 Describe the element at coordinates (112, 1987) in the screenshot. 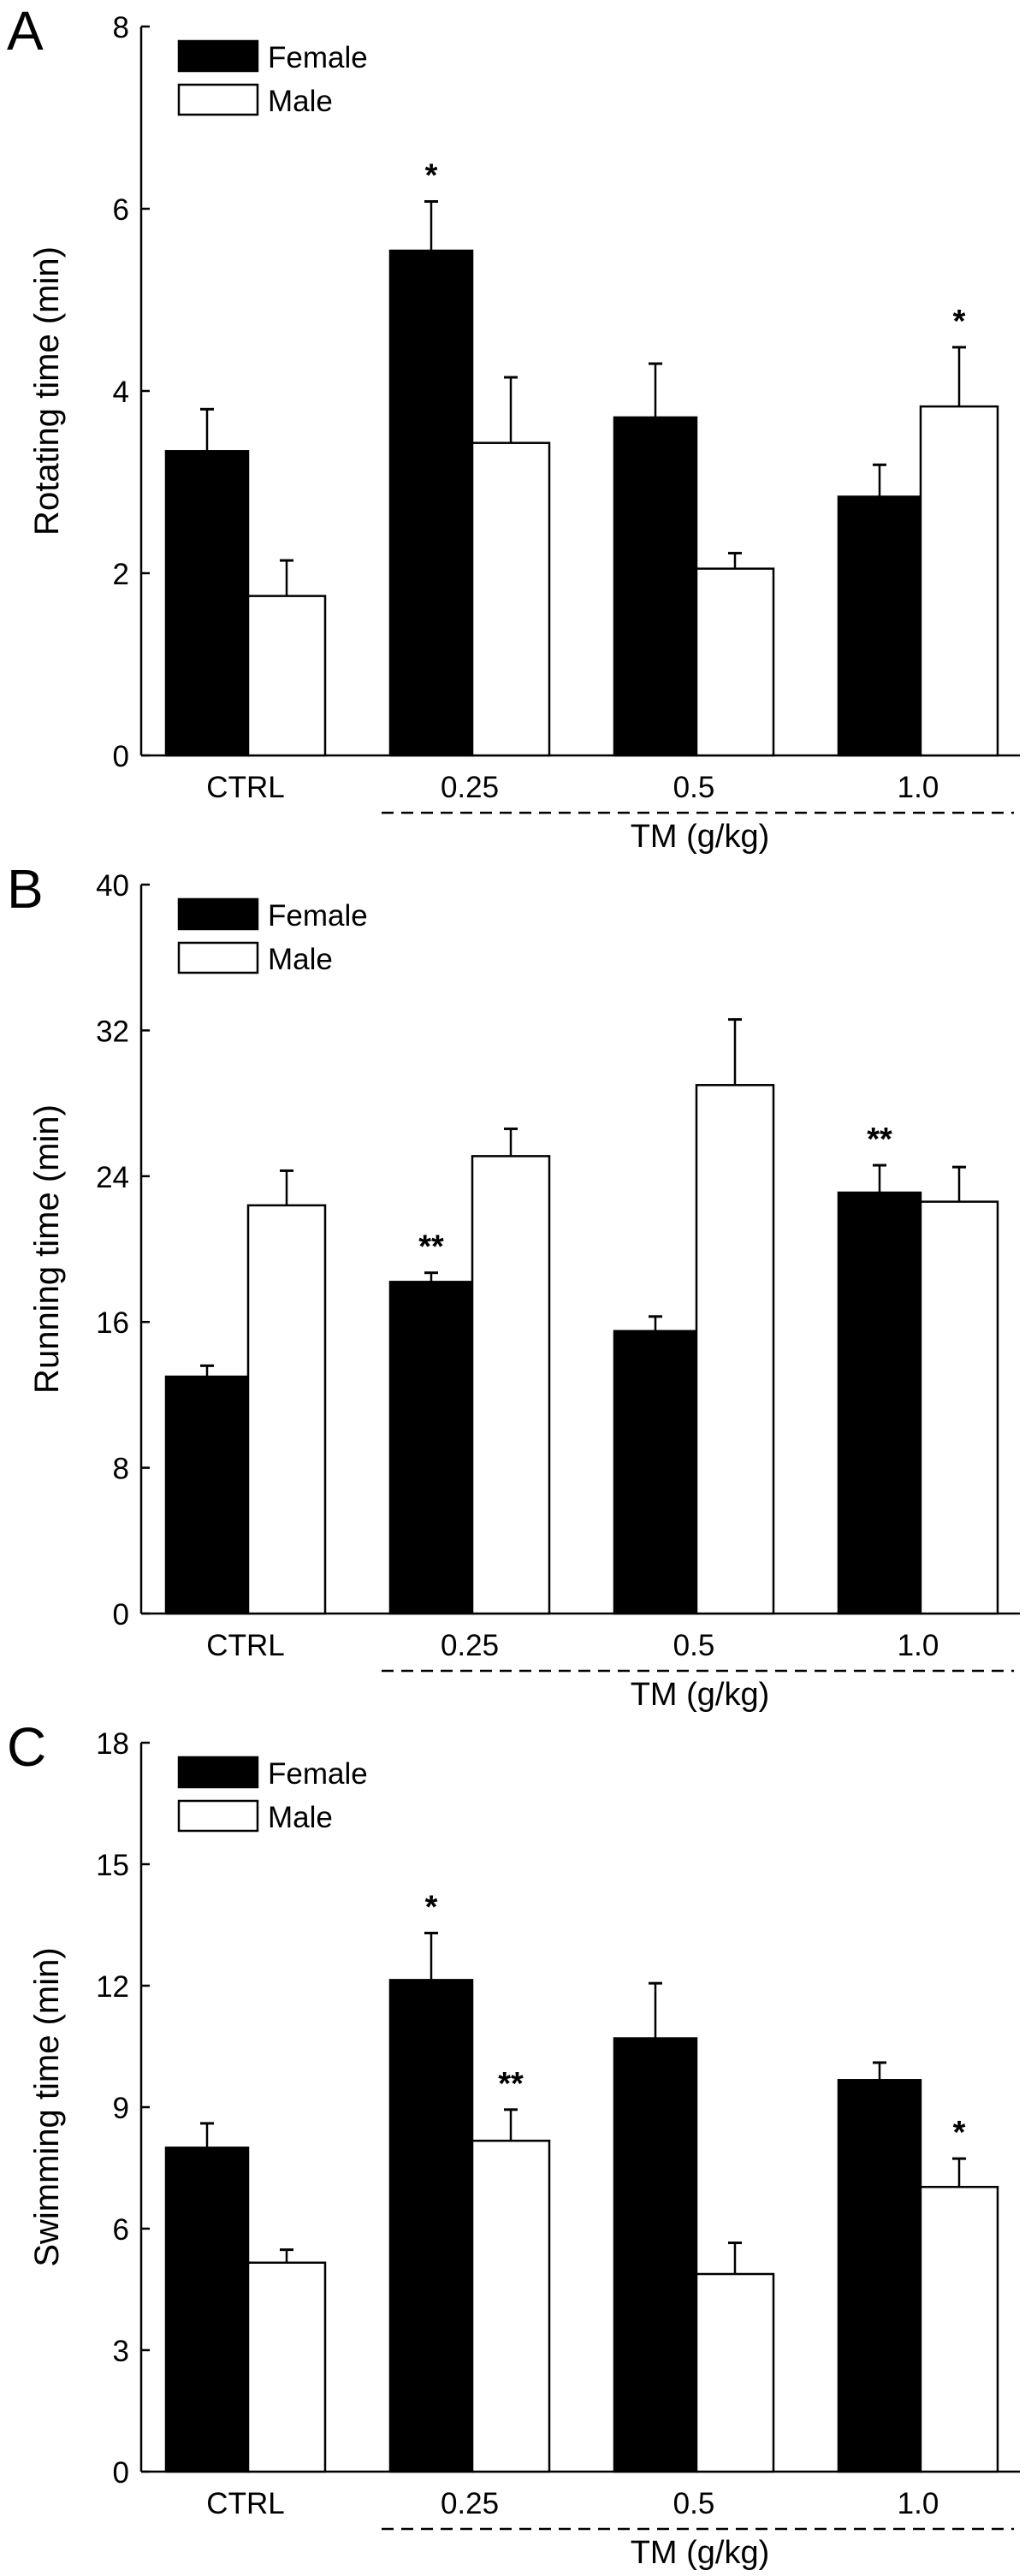

I see `y-tick-label: 12` at that location.